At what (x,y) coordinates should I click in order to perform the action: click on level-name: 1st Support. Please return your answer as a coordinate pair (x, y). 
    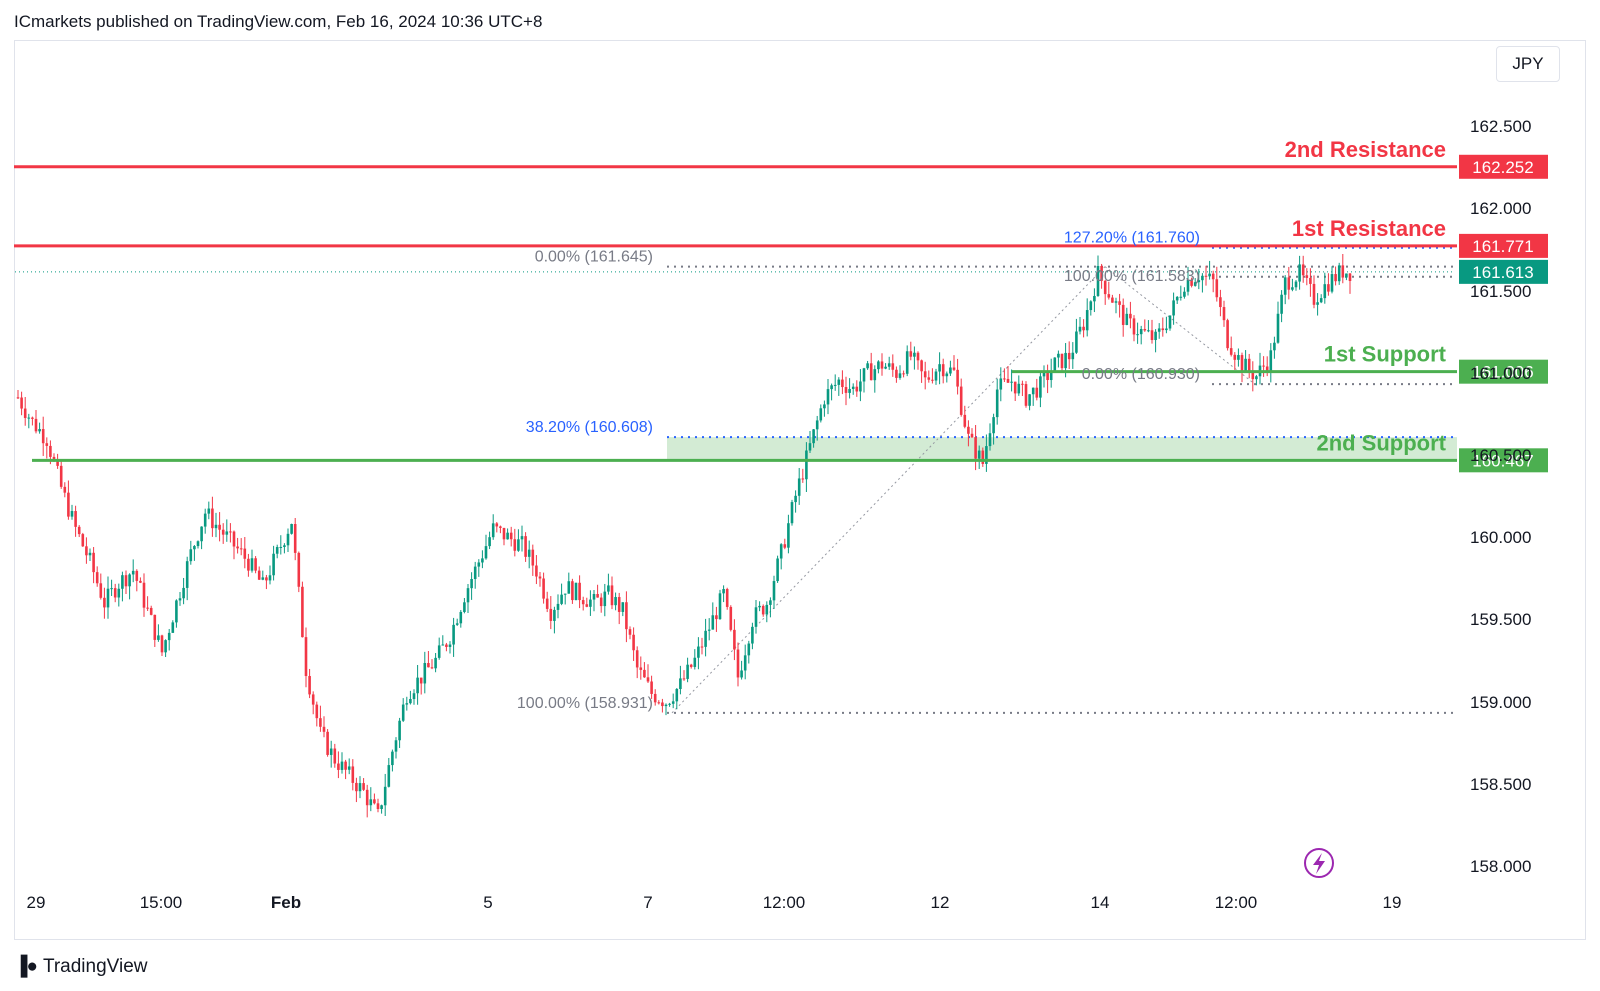
    Looking at the image, I should click on (1385, 354).